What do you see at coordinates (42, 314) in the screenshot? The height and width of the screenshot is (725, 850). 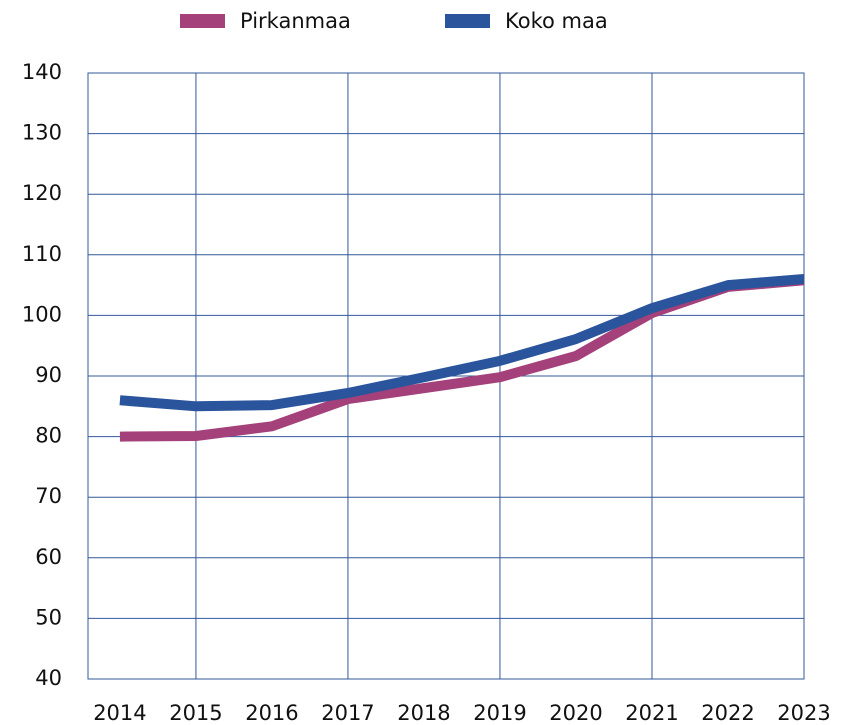 I see `y-tick-label: 100` at bounding box center [42, 314].